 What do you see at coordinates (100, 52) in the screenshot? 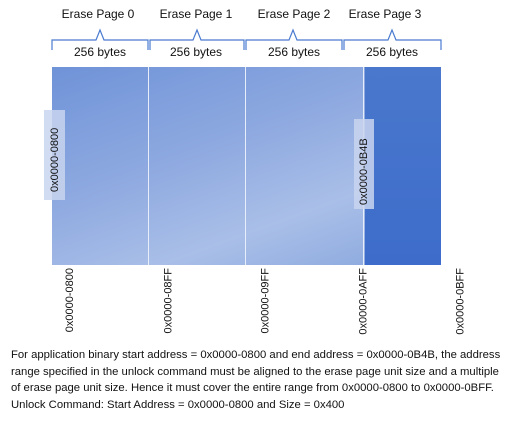
I see `page-0-size: 256 bytes` at bounding box center [100, 52].